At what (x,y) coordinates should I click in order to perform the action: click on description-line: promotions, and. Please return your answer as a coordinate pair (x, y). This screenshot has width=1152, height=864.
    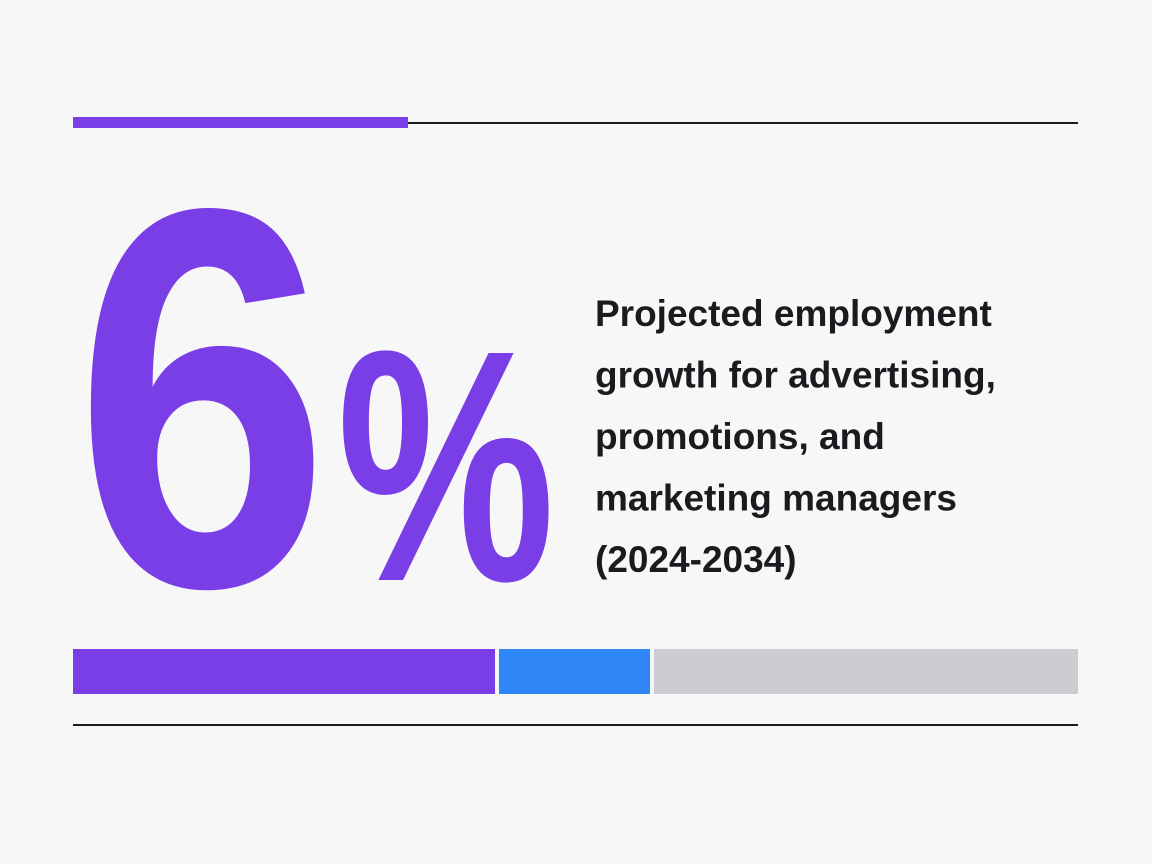
    Looking at the image, I should click on (740, 436).